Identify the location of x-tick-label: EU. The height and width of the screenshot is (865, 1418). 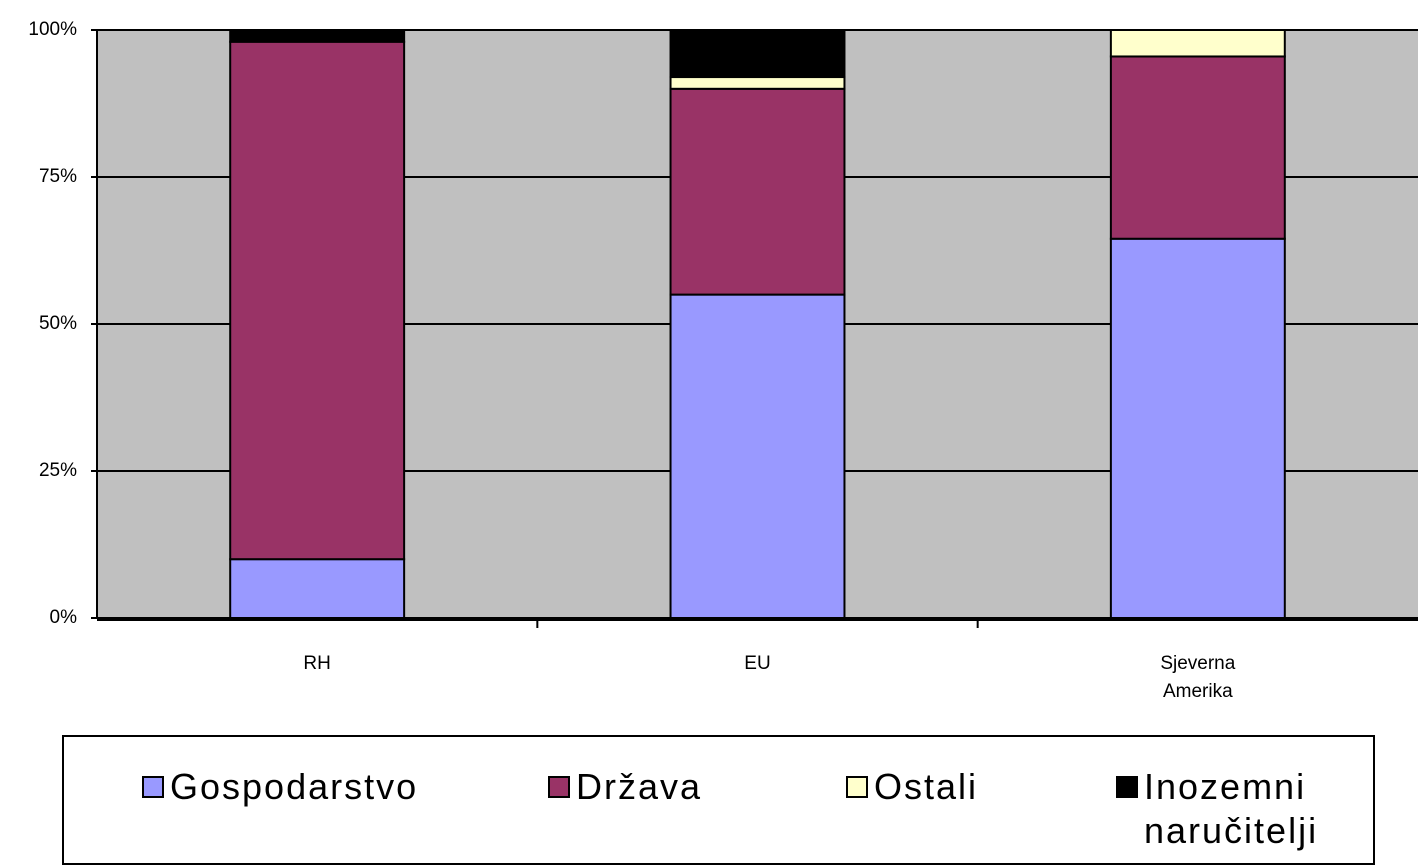
(757, 663).